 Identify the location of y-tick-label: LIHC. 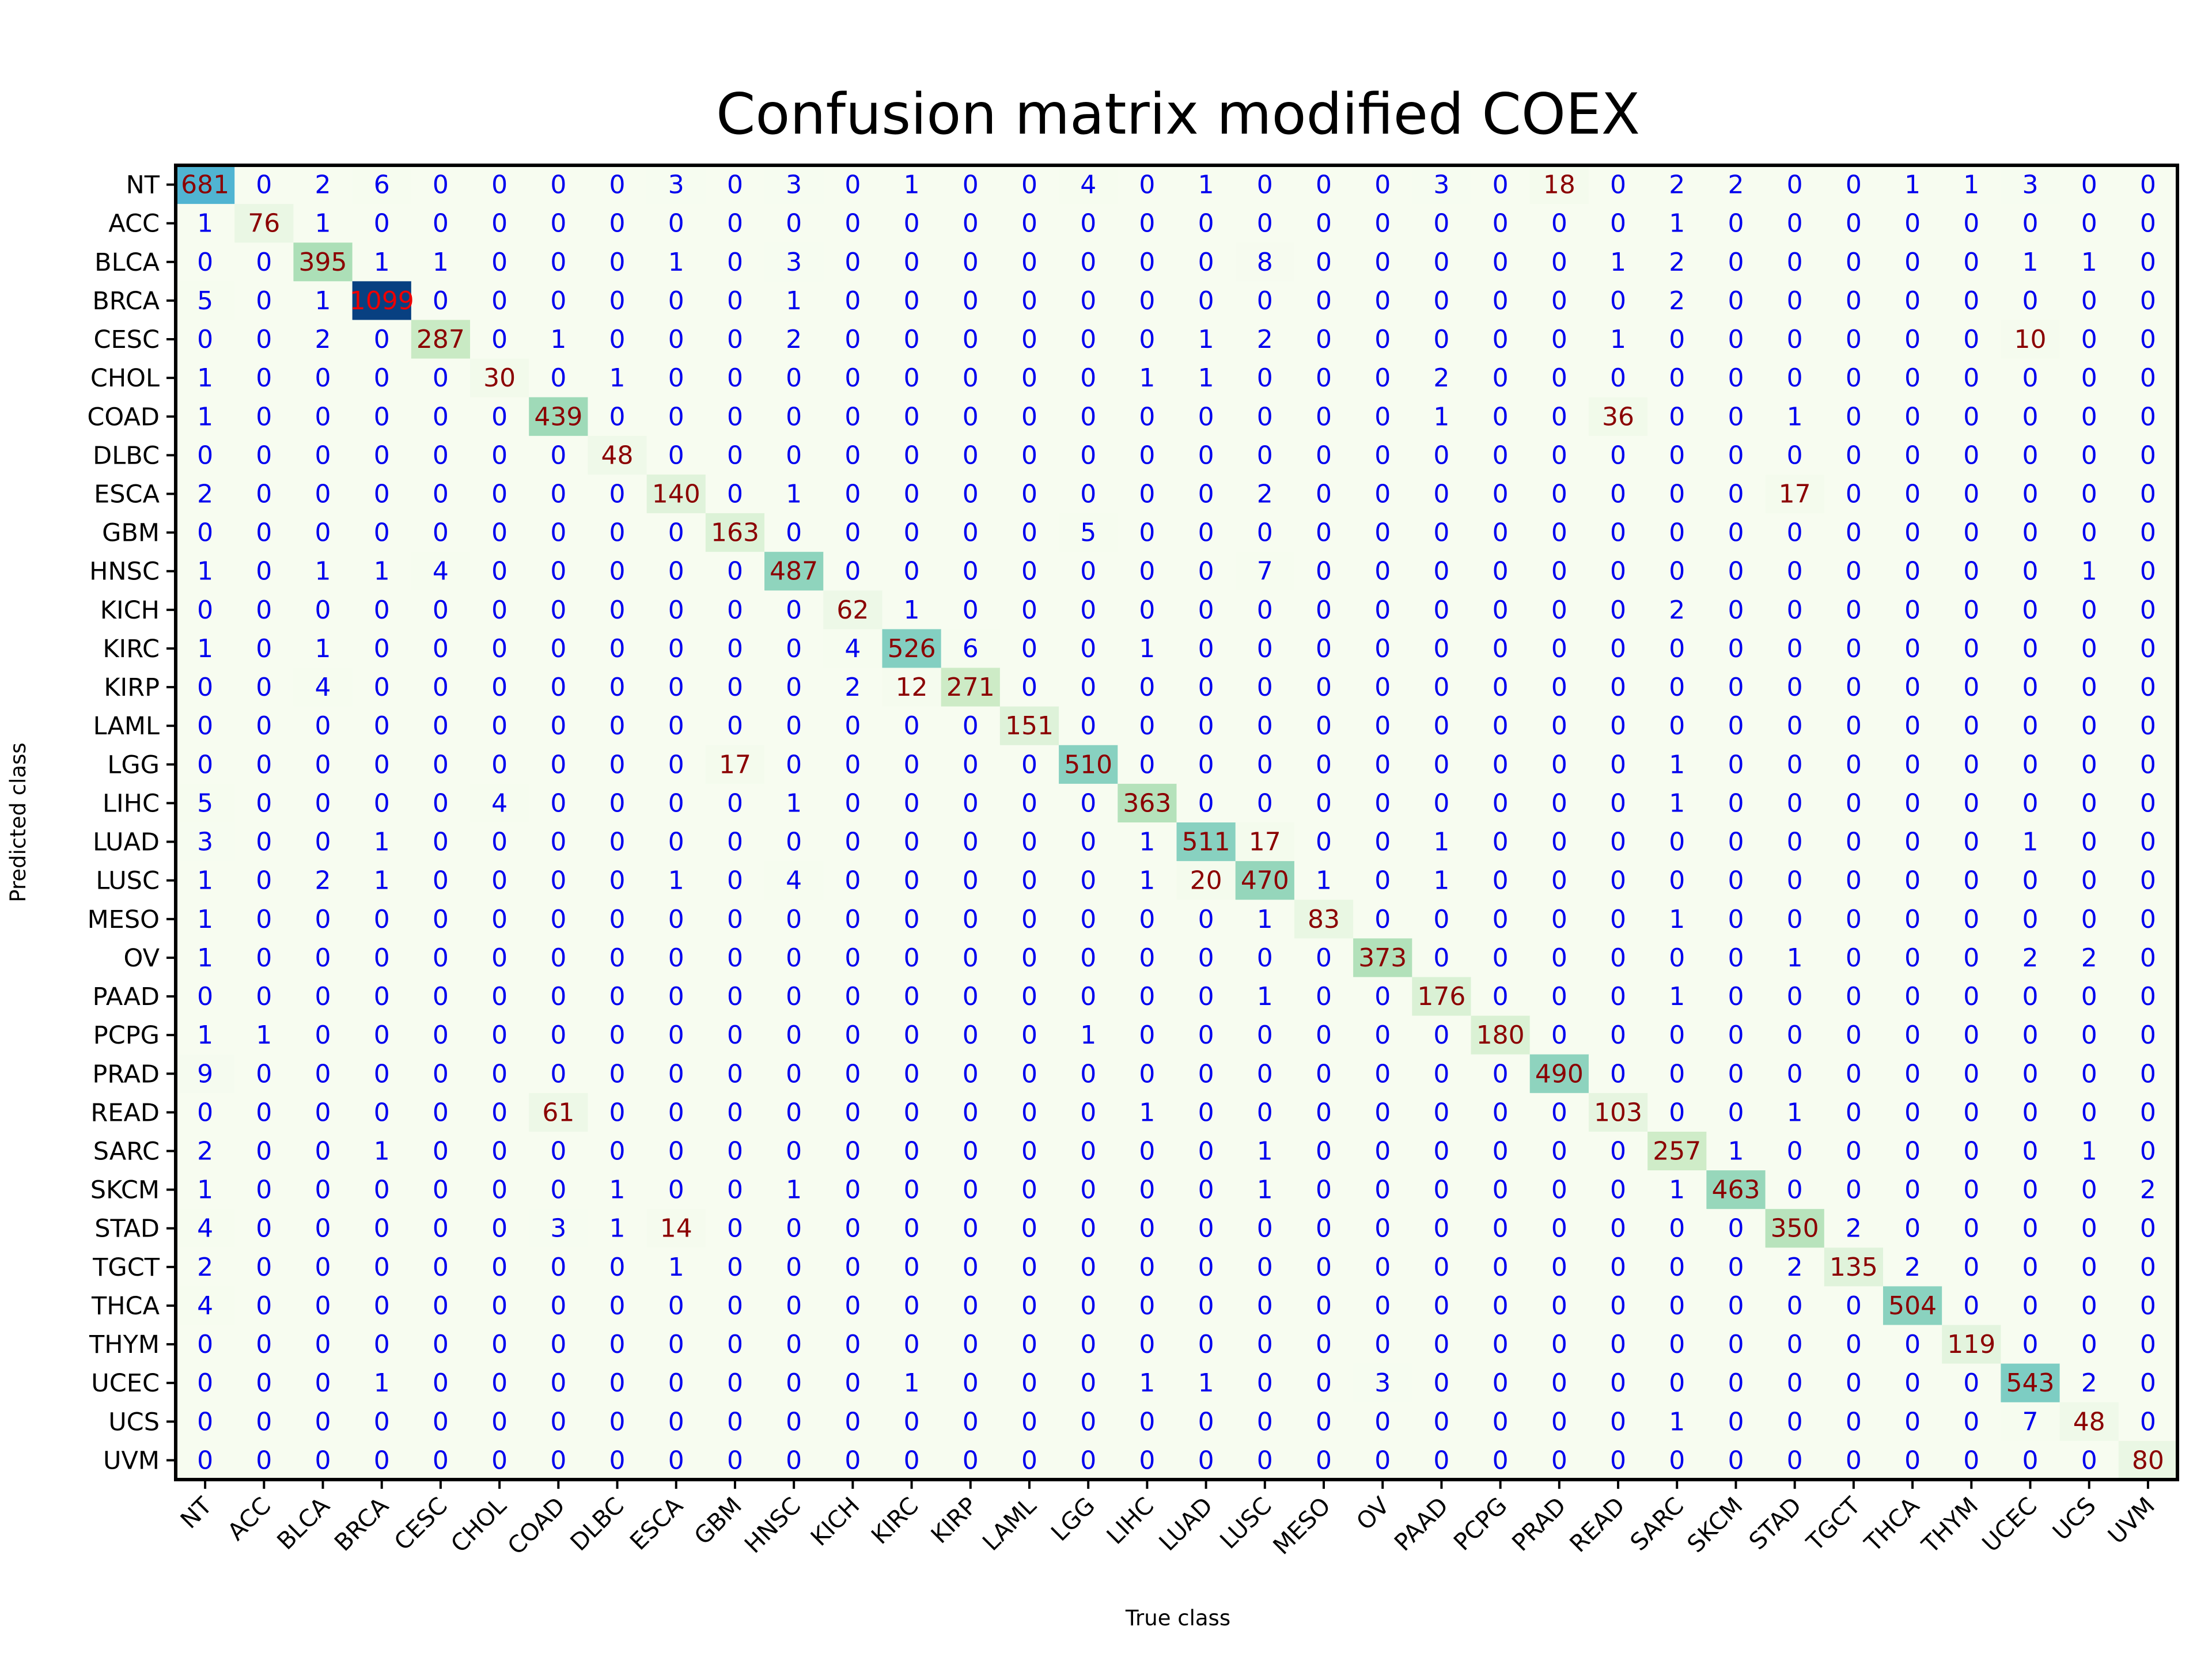
(131, 803).